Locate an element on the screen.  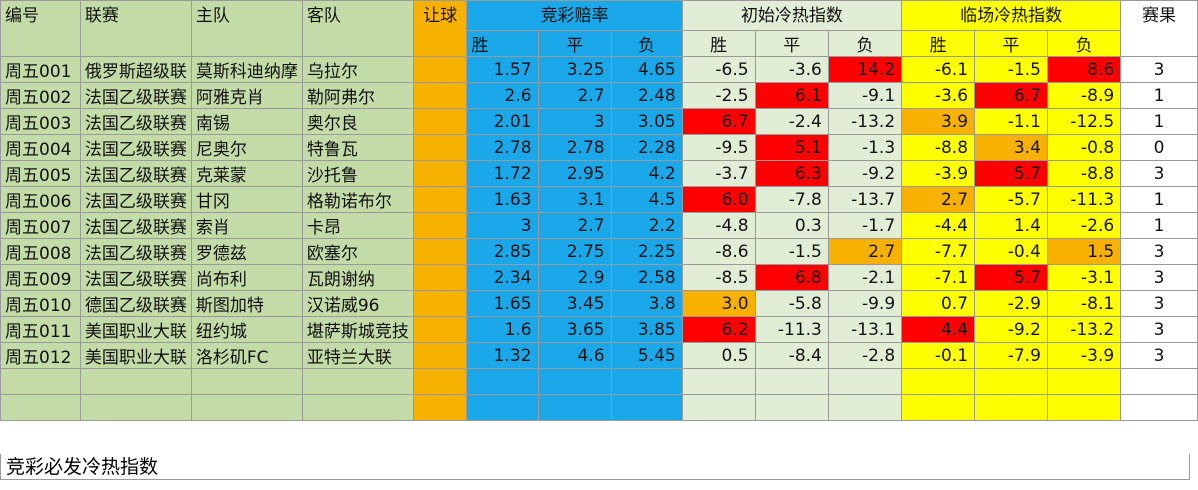
row-odds-win: 2.85 is located at coordinates (502, 251).